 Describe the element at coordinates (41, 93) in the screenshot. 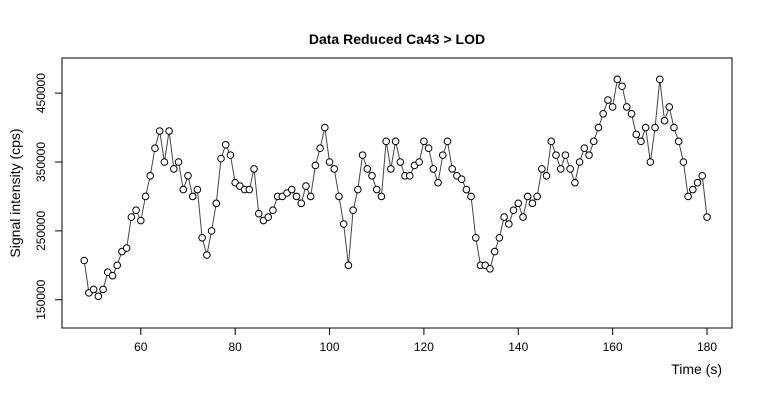

I see `y-tick-label: 450000` at that location.